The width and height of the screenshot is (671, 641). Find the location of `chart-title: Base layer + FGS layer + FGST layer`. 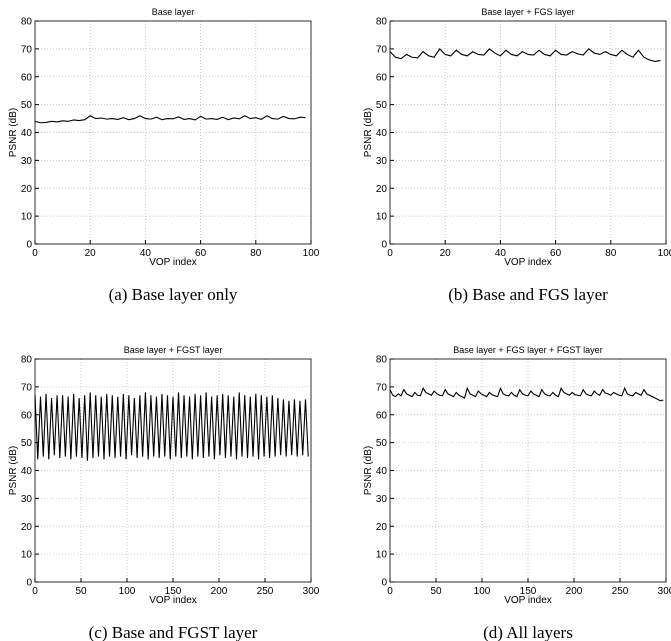

chart-title: Base layer + FGS layer + FGST layer is located at coordinates (527, 350).